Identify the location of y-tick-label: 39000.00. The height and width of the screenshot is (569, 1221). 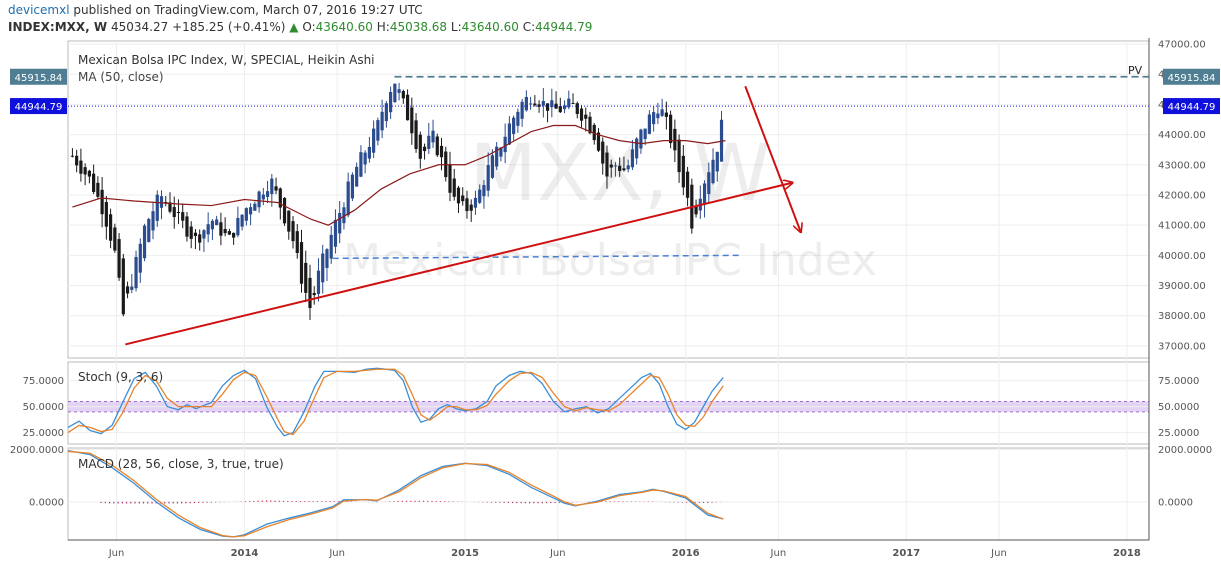
(1182, 286).